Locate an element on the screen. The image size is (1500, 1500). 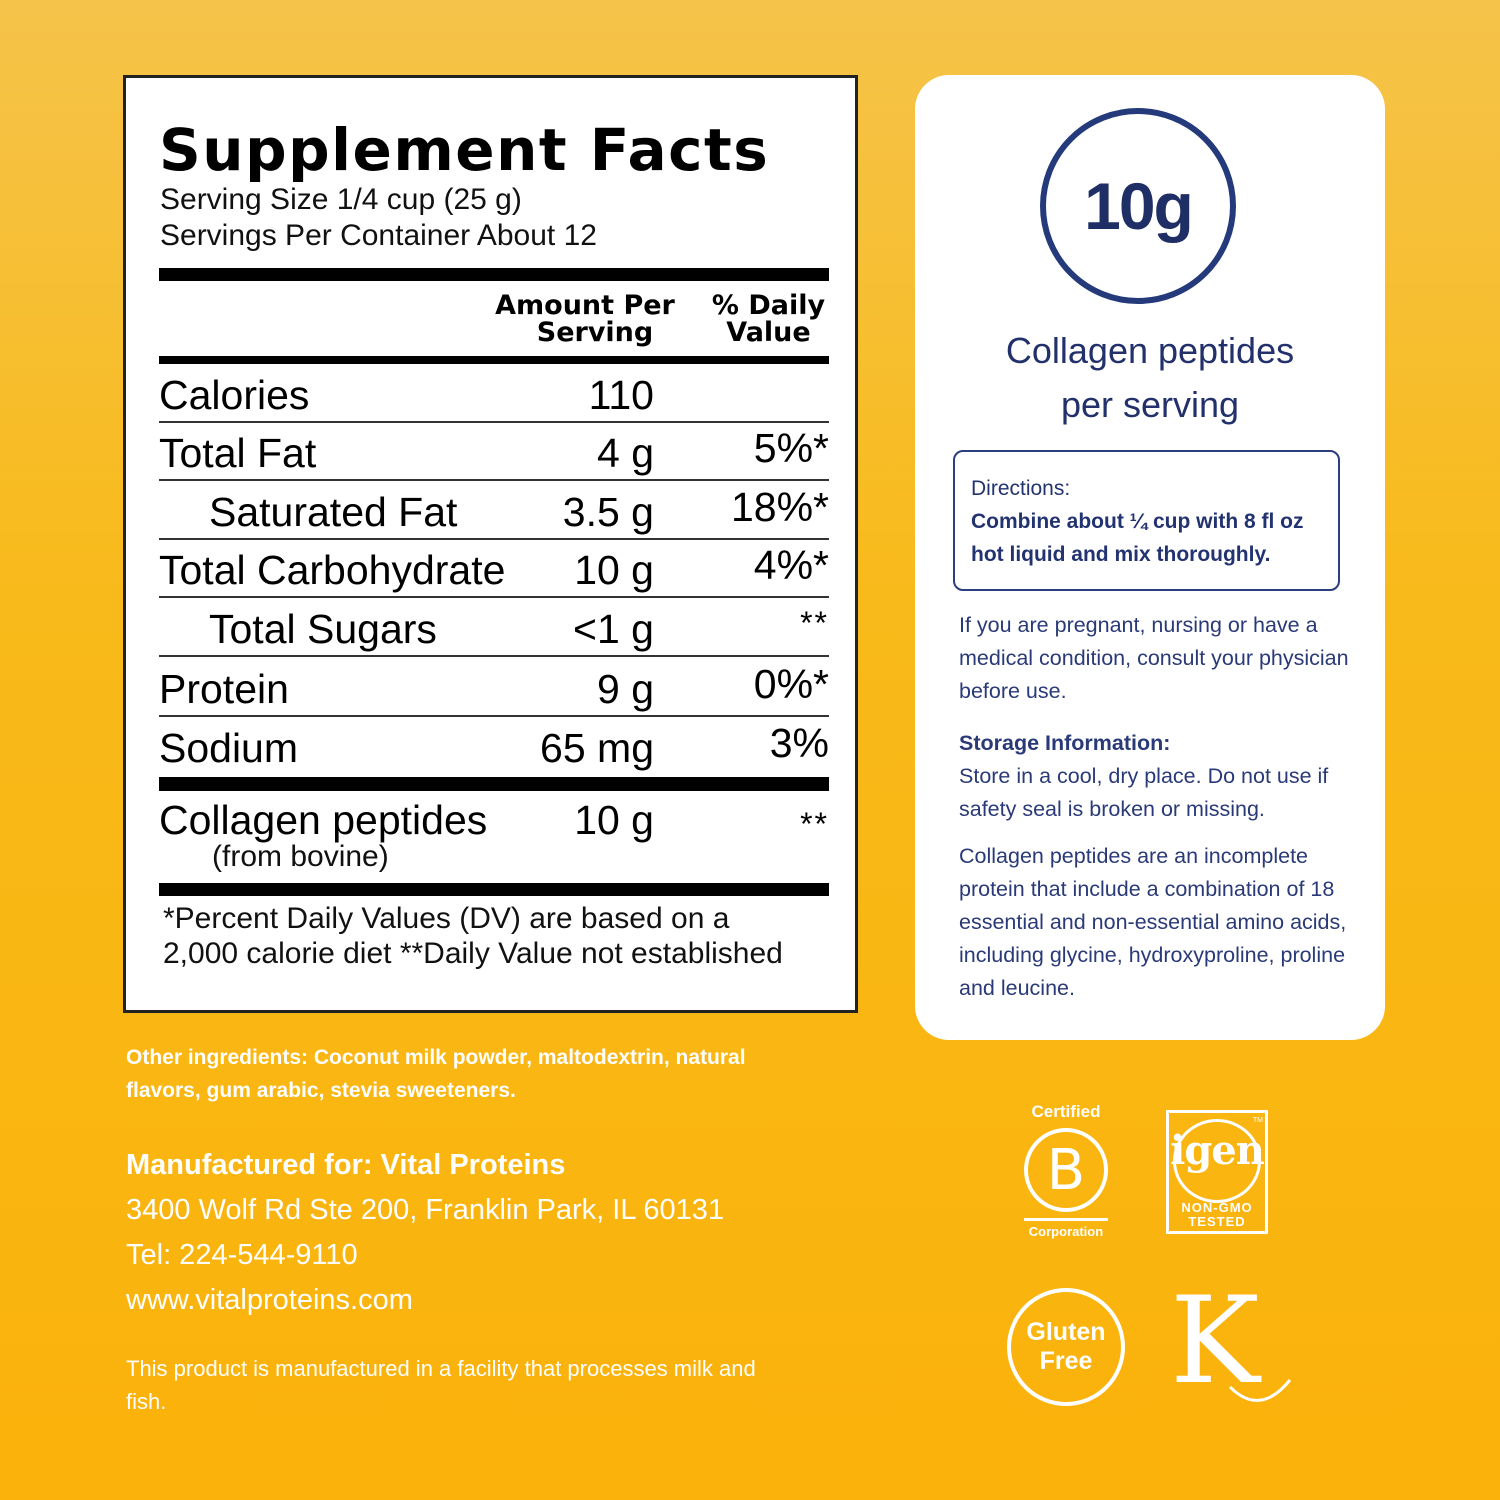
nutrient-dv: 4%* is located at coordinates (791, 565).